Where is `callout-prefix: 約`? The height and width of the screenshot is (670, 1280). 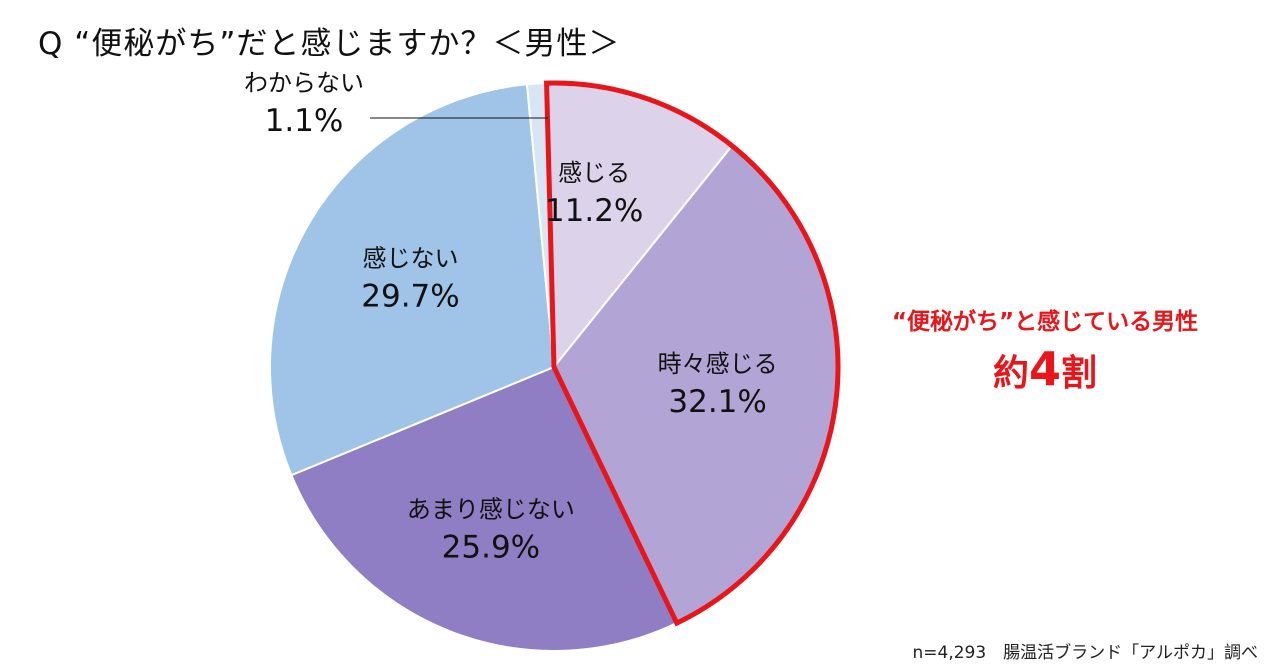 callout-prefix: 約 is located at coordinates (1010, 373).